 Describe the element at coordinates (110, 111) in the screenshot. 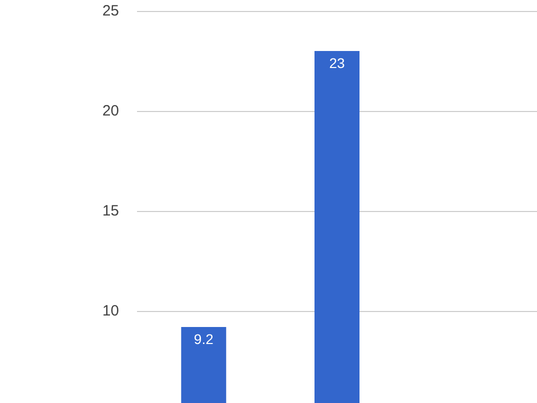

I see `y-tick-label: 20` at that location.